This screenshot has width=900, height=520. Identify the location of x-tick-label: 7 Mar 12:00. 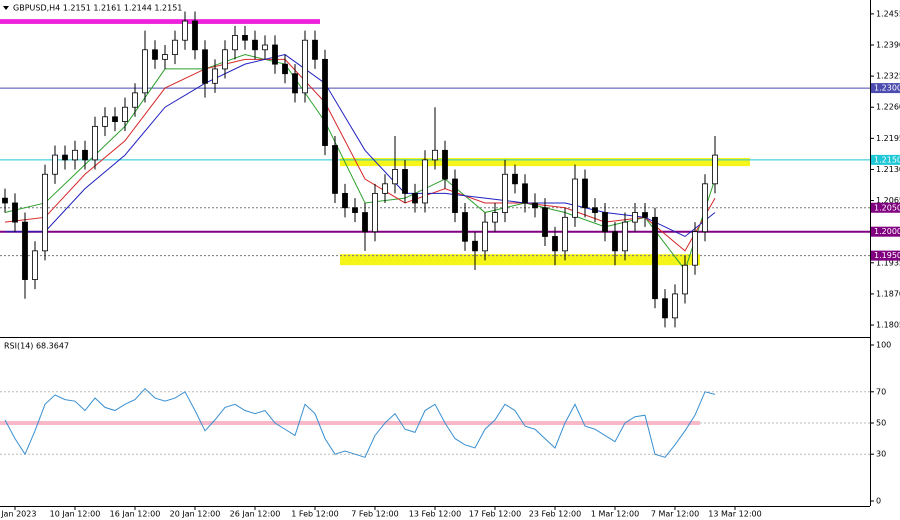
(675, 514).